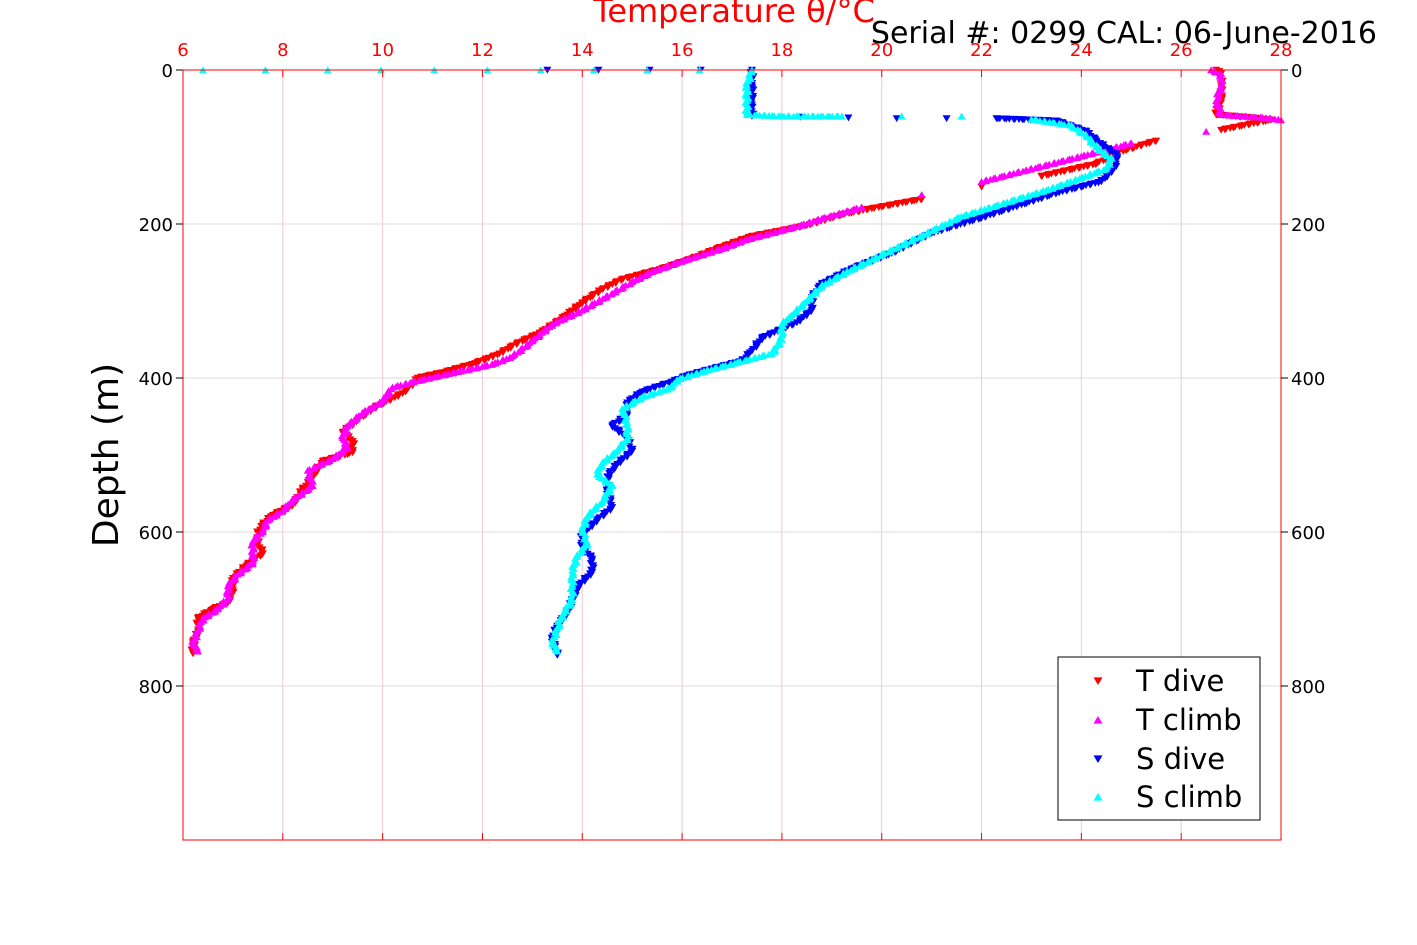  Describe the element at coordinates (1124, 33) in the screenshot. I see `serial-calibration-label: Serial #: 0299 CAL: 06-June-2016` at that location.